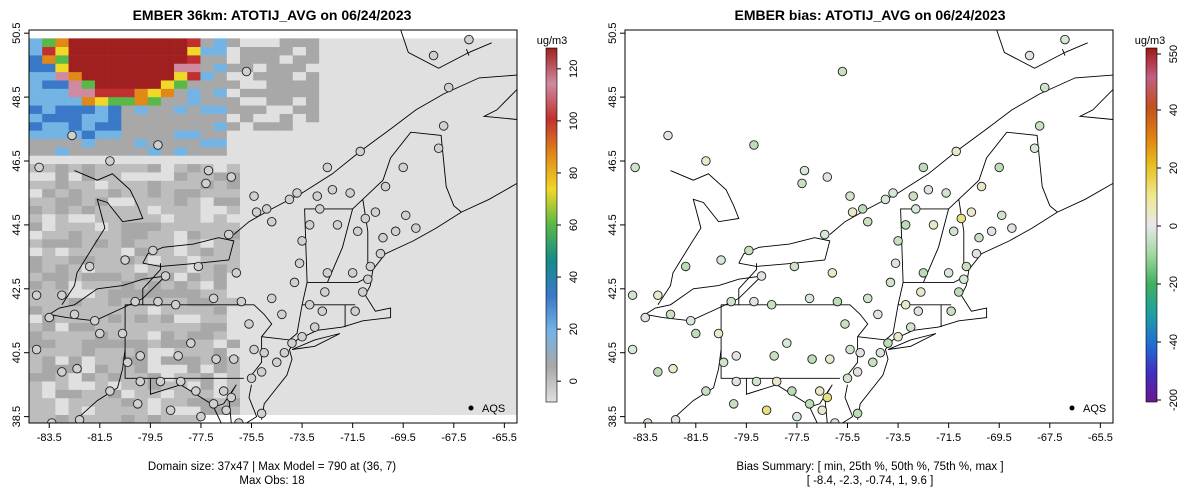  What do you see at coordinates (271, 481) in the screenshot?
I see `left-caption-line2: Max Obs: 18` at bounding box center [271, 481].